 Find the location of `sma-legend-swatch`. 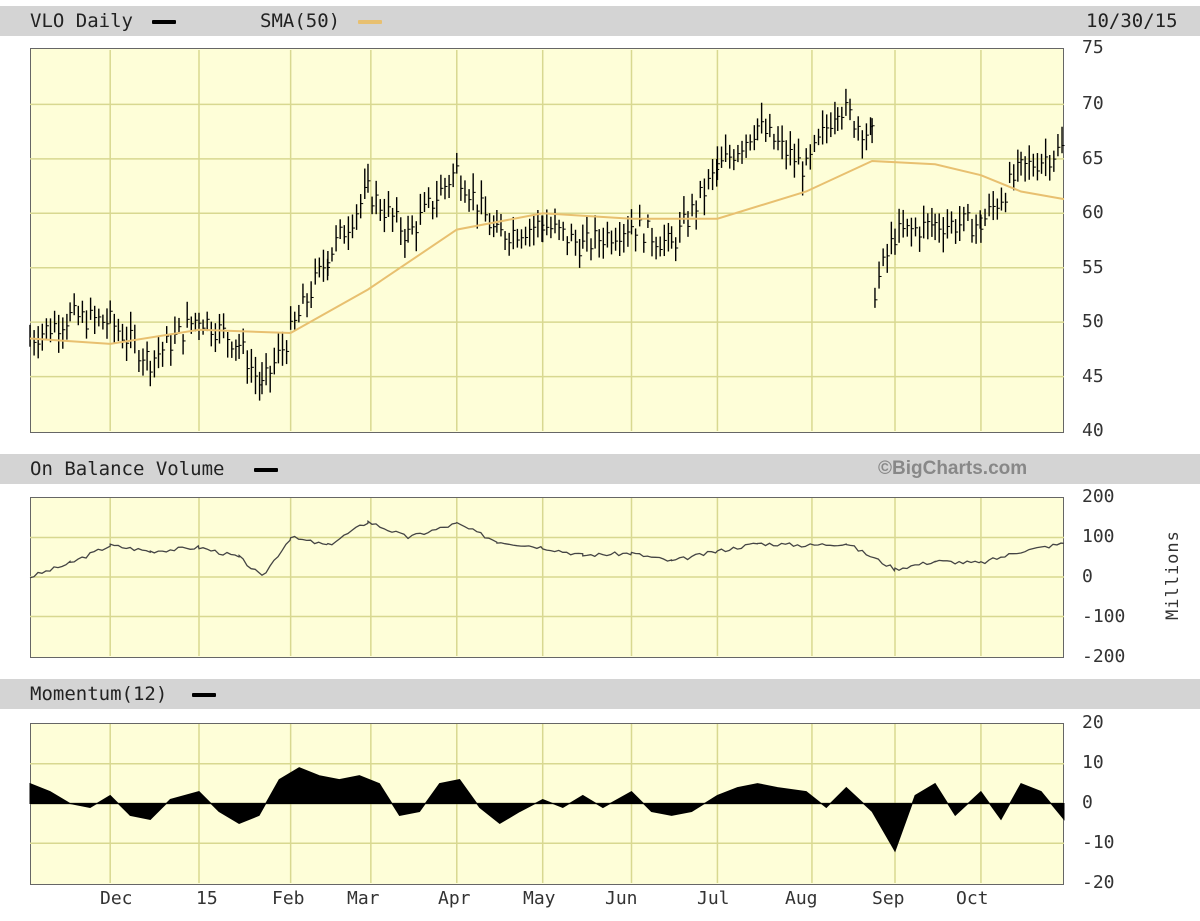

sma-legend-swatch is located at coordinates (370, 22).